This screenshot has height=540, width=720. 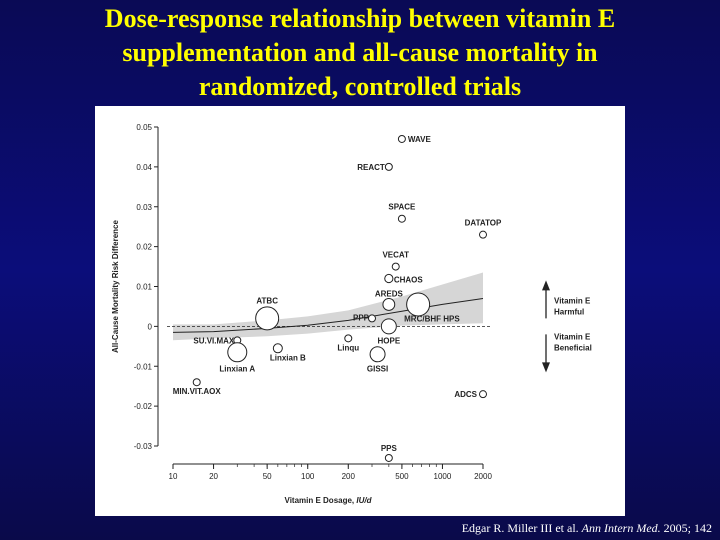 I want to click on x-tick-label: 100, so click(x=308, y=476).